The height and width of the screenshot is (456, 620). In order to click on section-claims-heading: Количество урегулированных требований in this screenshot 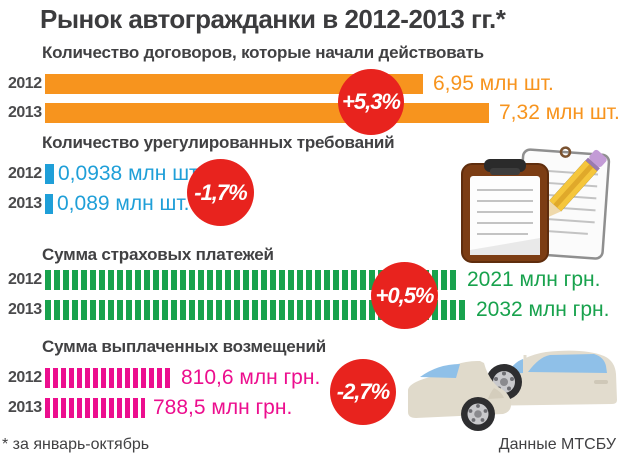, I will do `click(218, 142)`.